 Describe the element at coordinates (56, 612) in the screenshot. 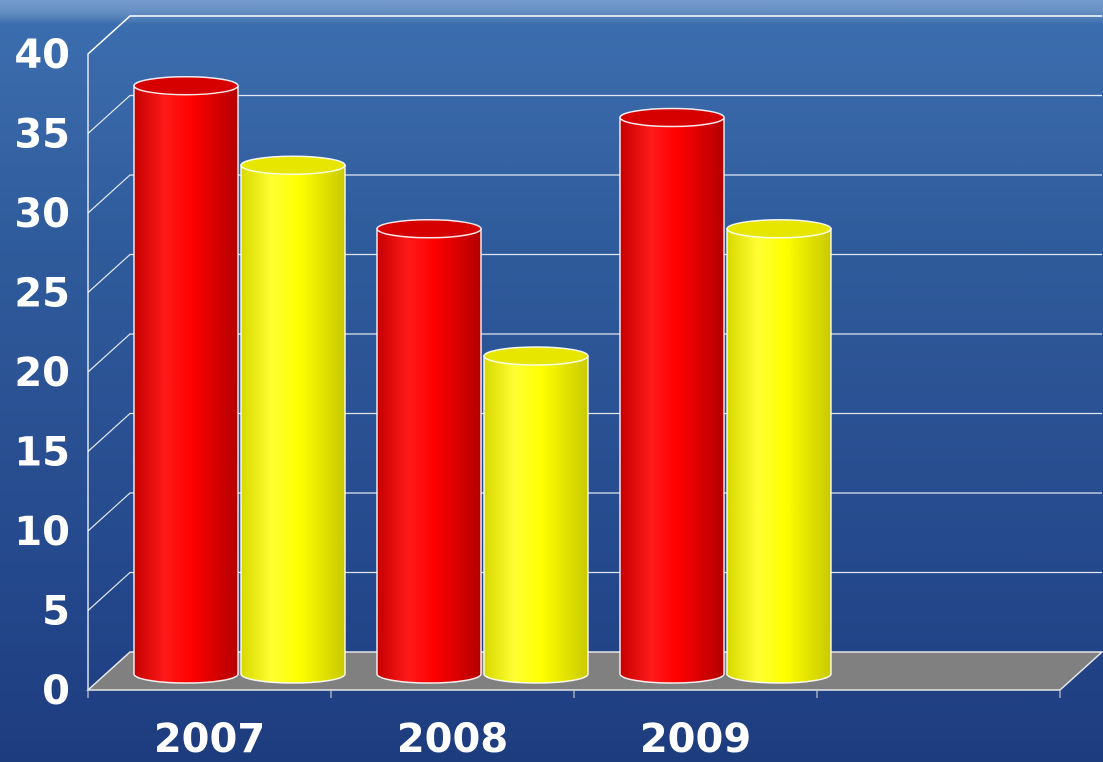

I see `y-tick-label: 5` at that location.